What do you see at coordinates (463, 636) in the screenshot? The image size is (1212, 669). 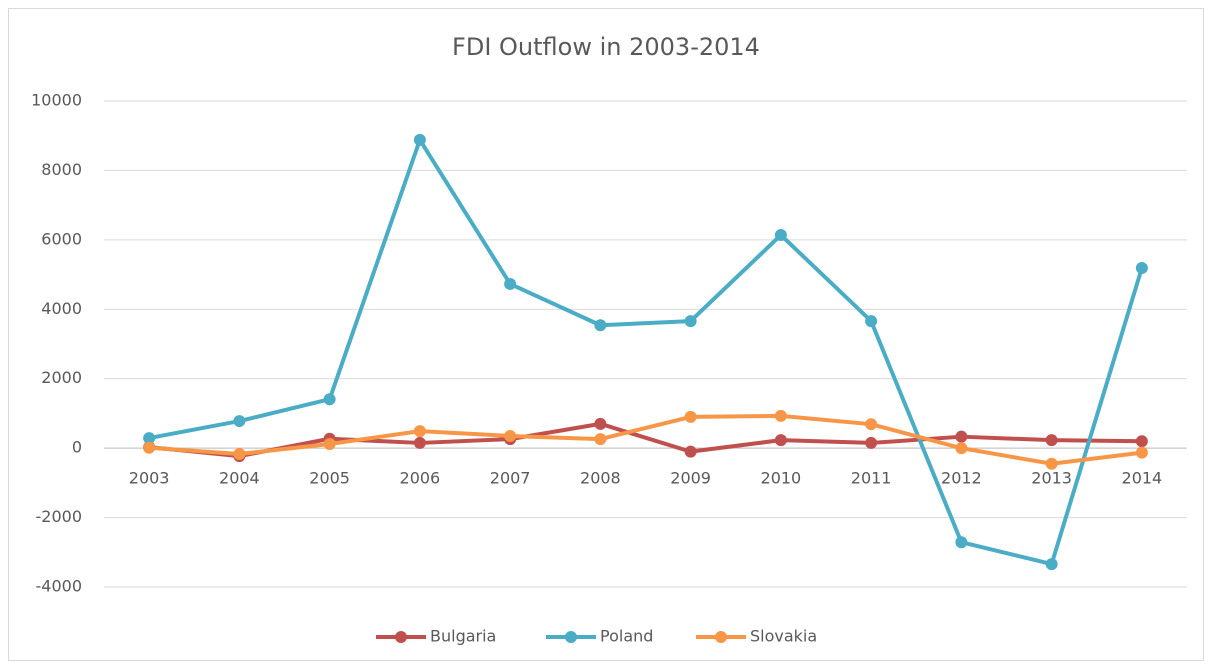 I see `legend-label: Bulgaria` at bounding box center [463, 636].